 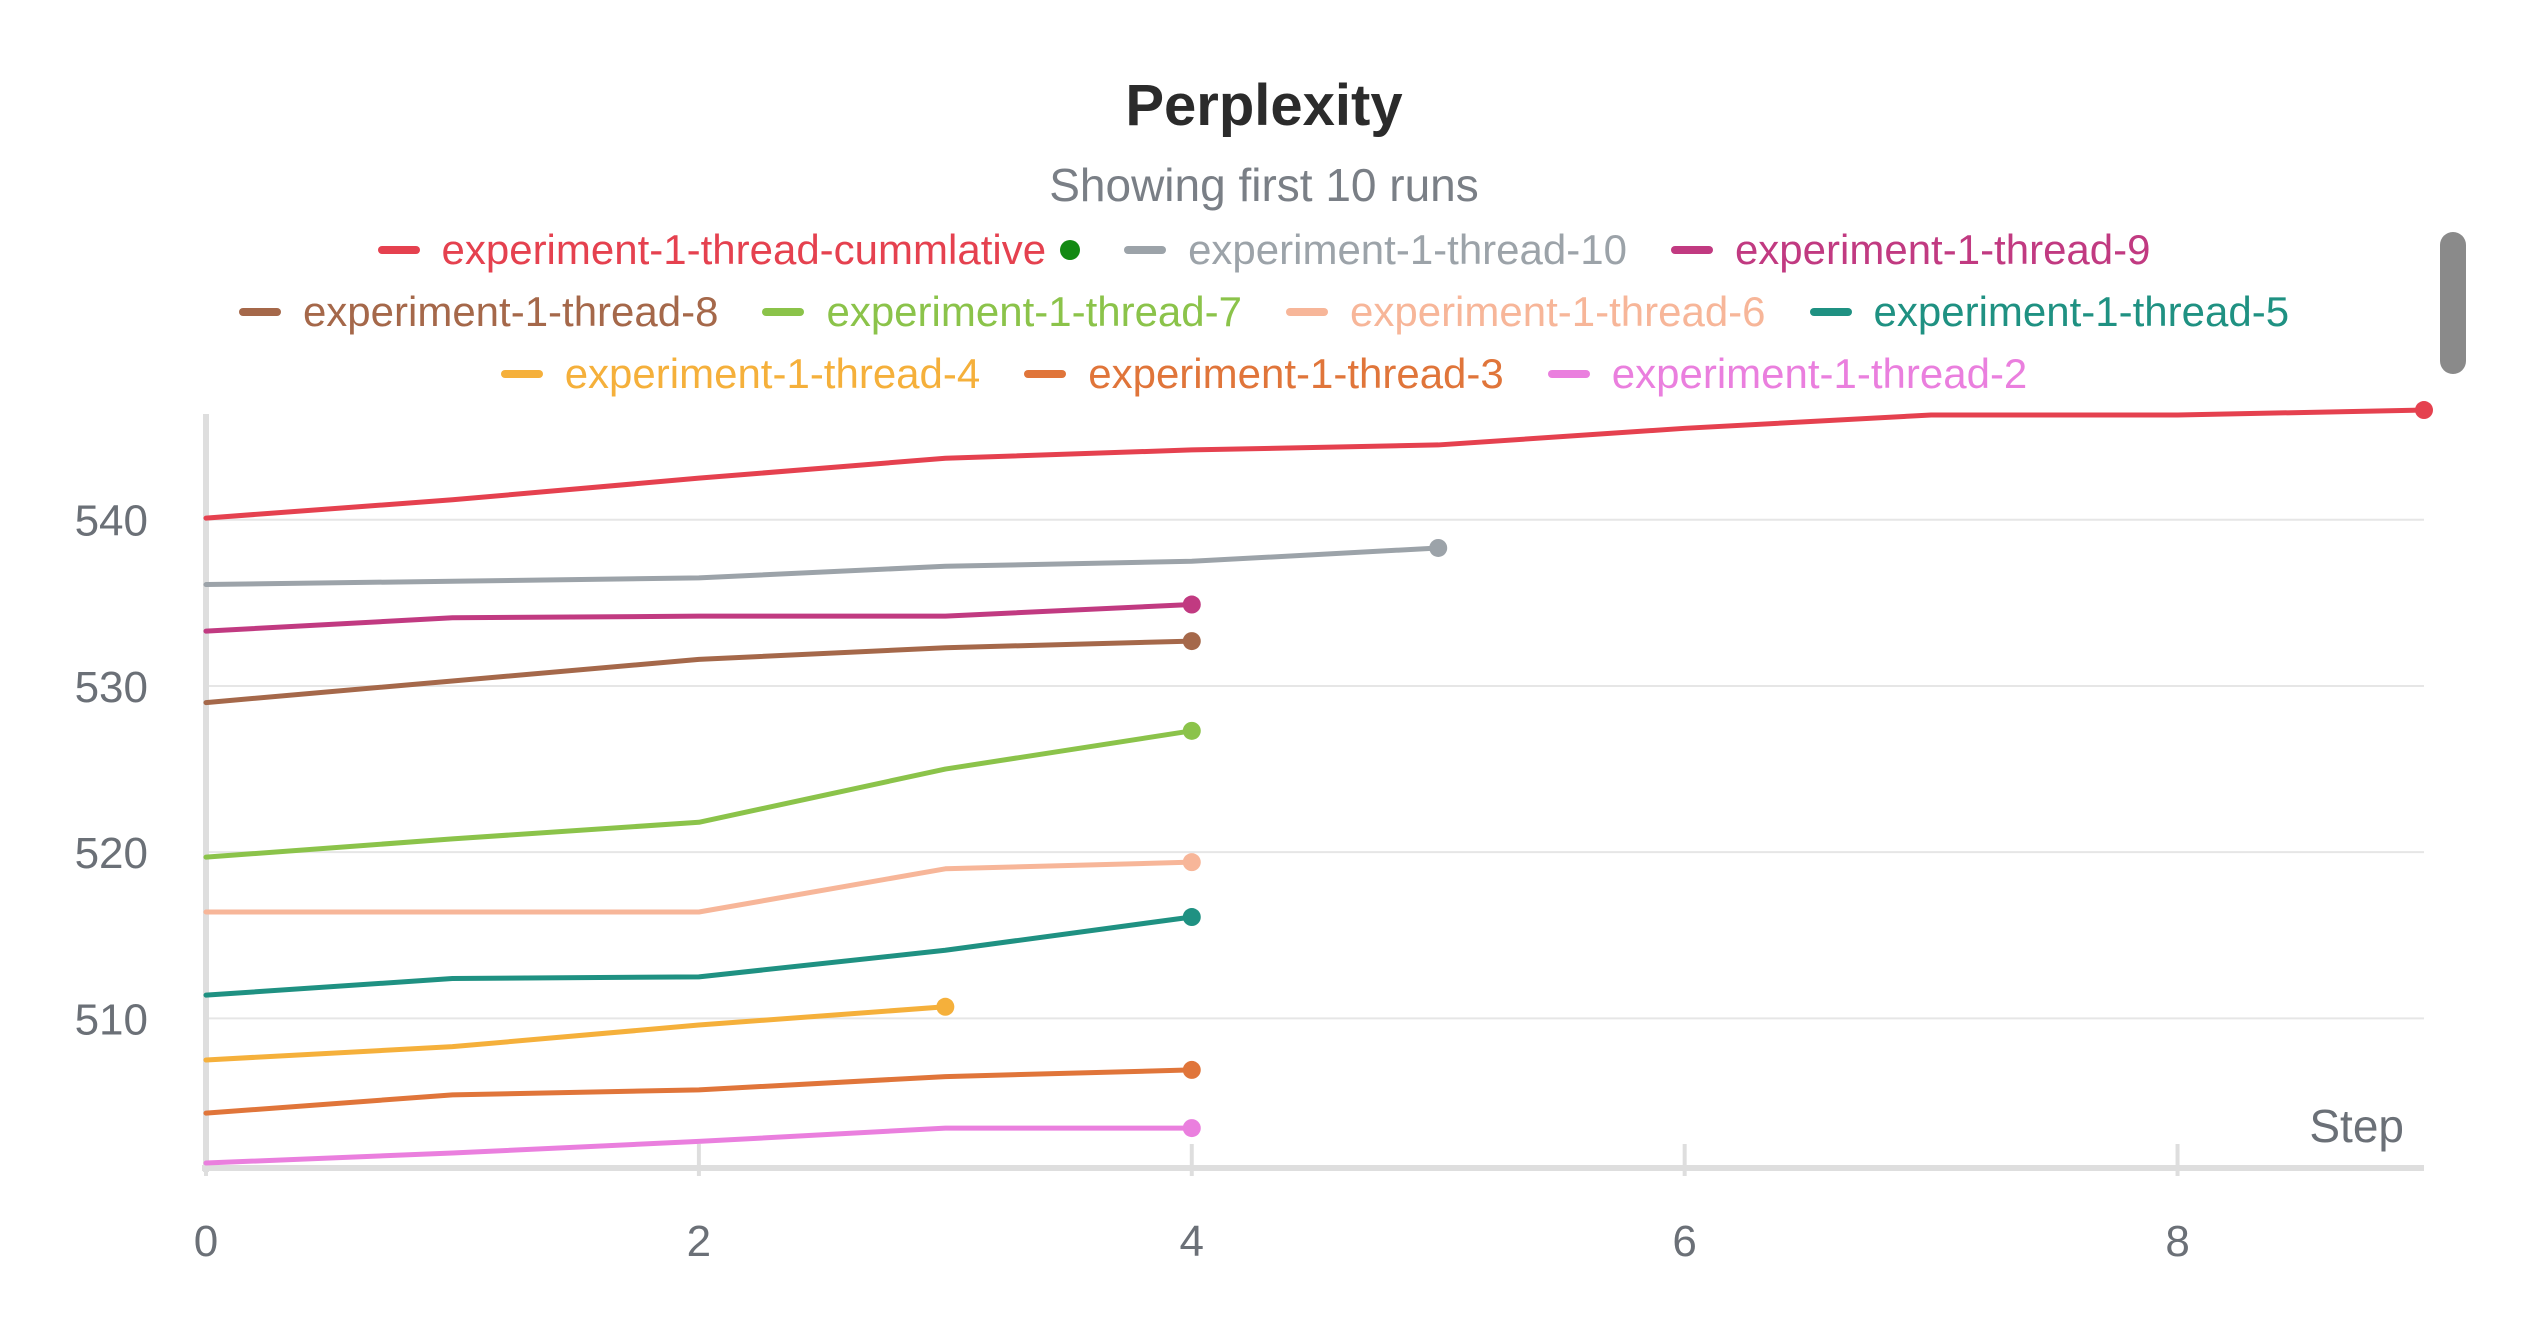 What do you see at coordinates (1264, 105) in the screenshot?
I see `chart-title: Perplexity` at bounding box center [1264, 105].